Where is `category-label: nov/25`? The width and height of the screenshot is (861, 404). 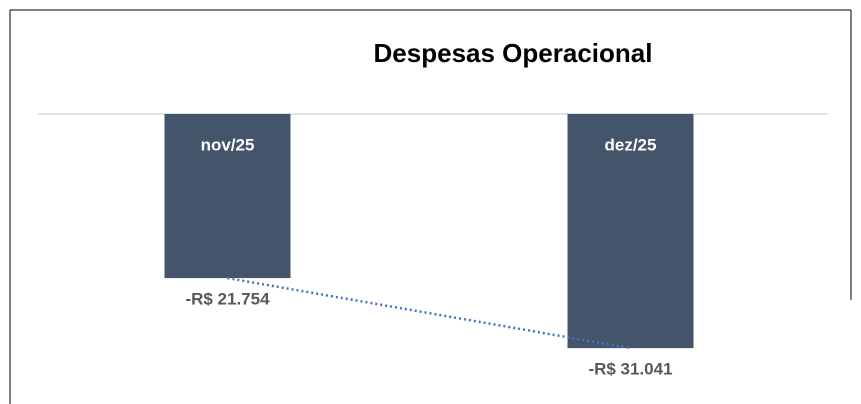 category-label: nov/25 is located at coordinates (228, 144).